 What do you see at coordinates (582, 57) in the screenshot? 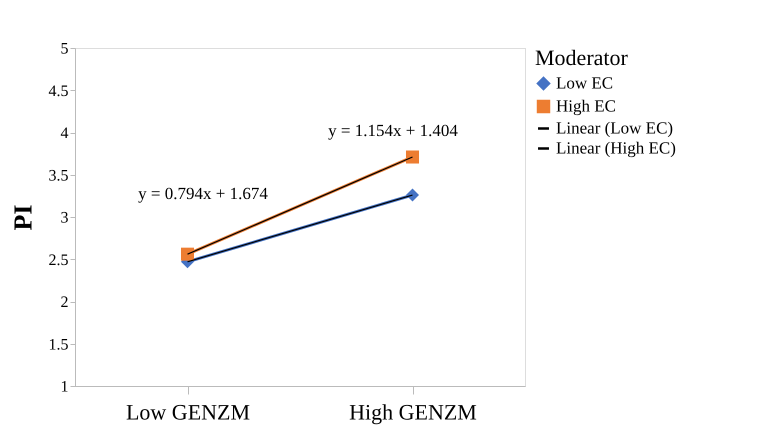
I see `legend-title: Moderator` at bounding box center [582, 57].